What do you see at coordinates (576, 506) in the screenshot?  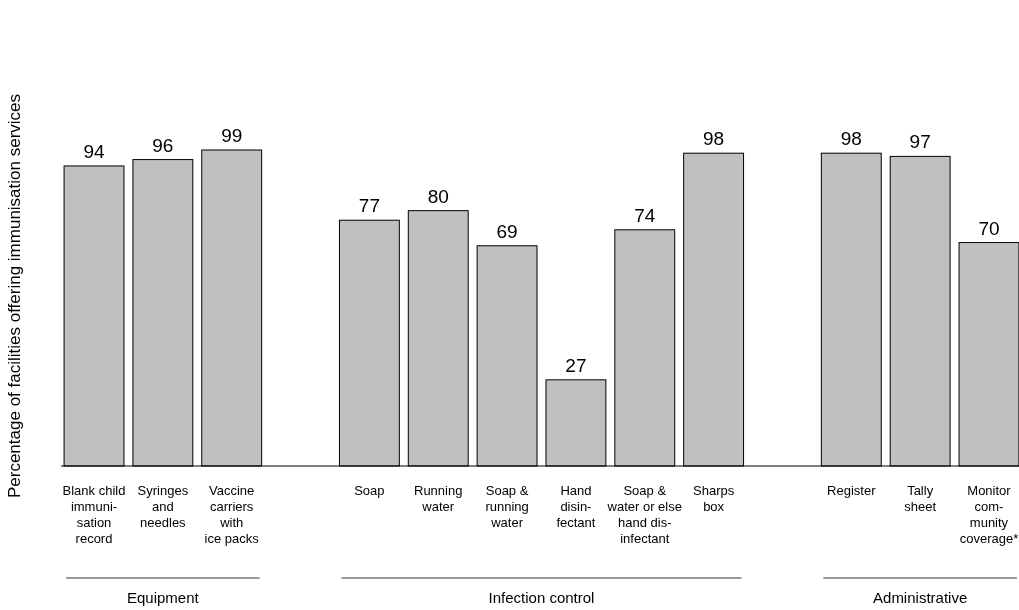 I see `x-tick-label: Hand disin- fectant` at bounding box center [576, 506].